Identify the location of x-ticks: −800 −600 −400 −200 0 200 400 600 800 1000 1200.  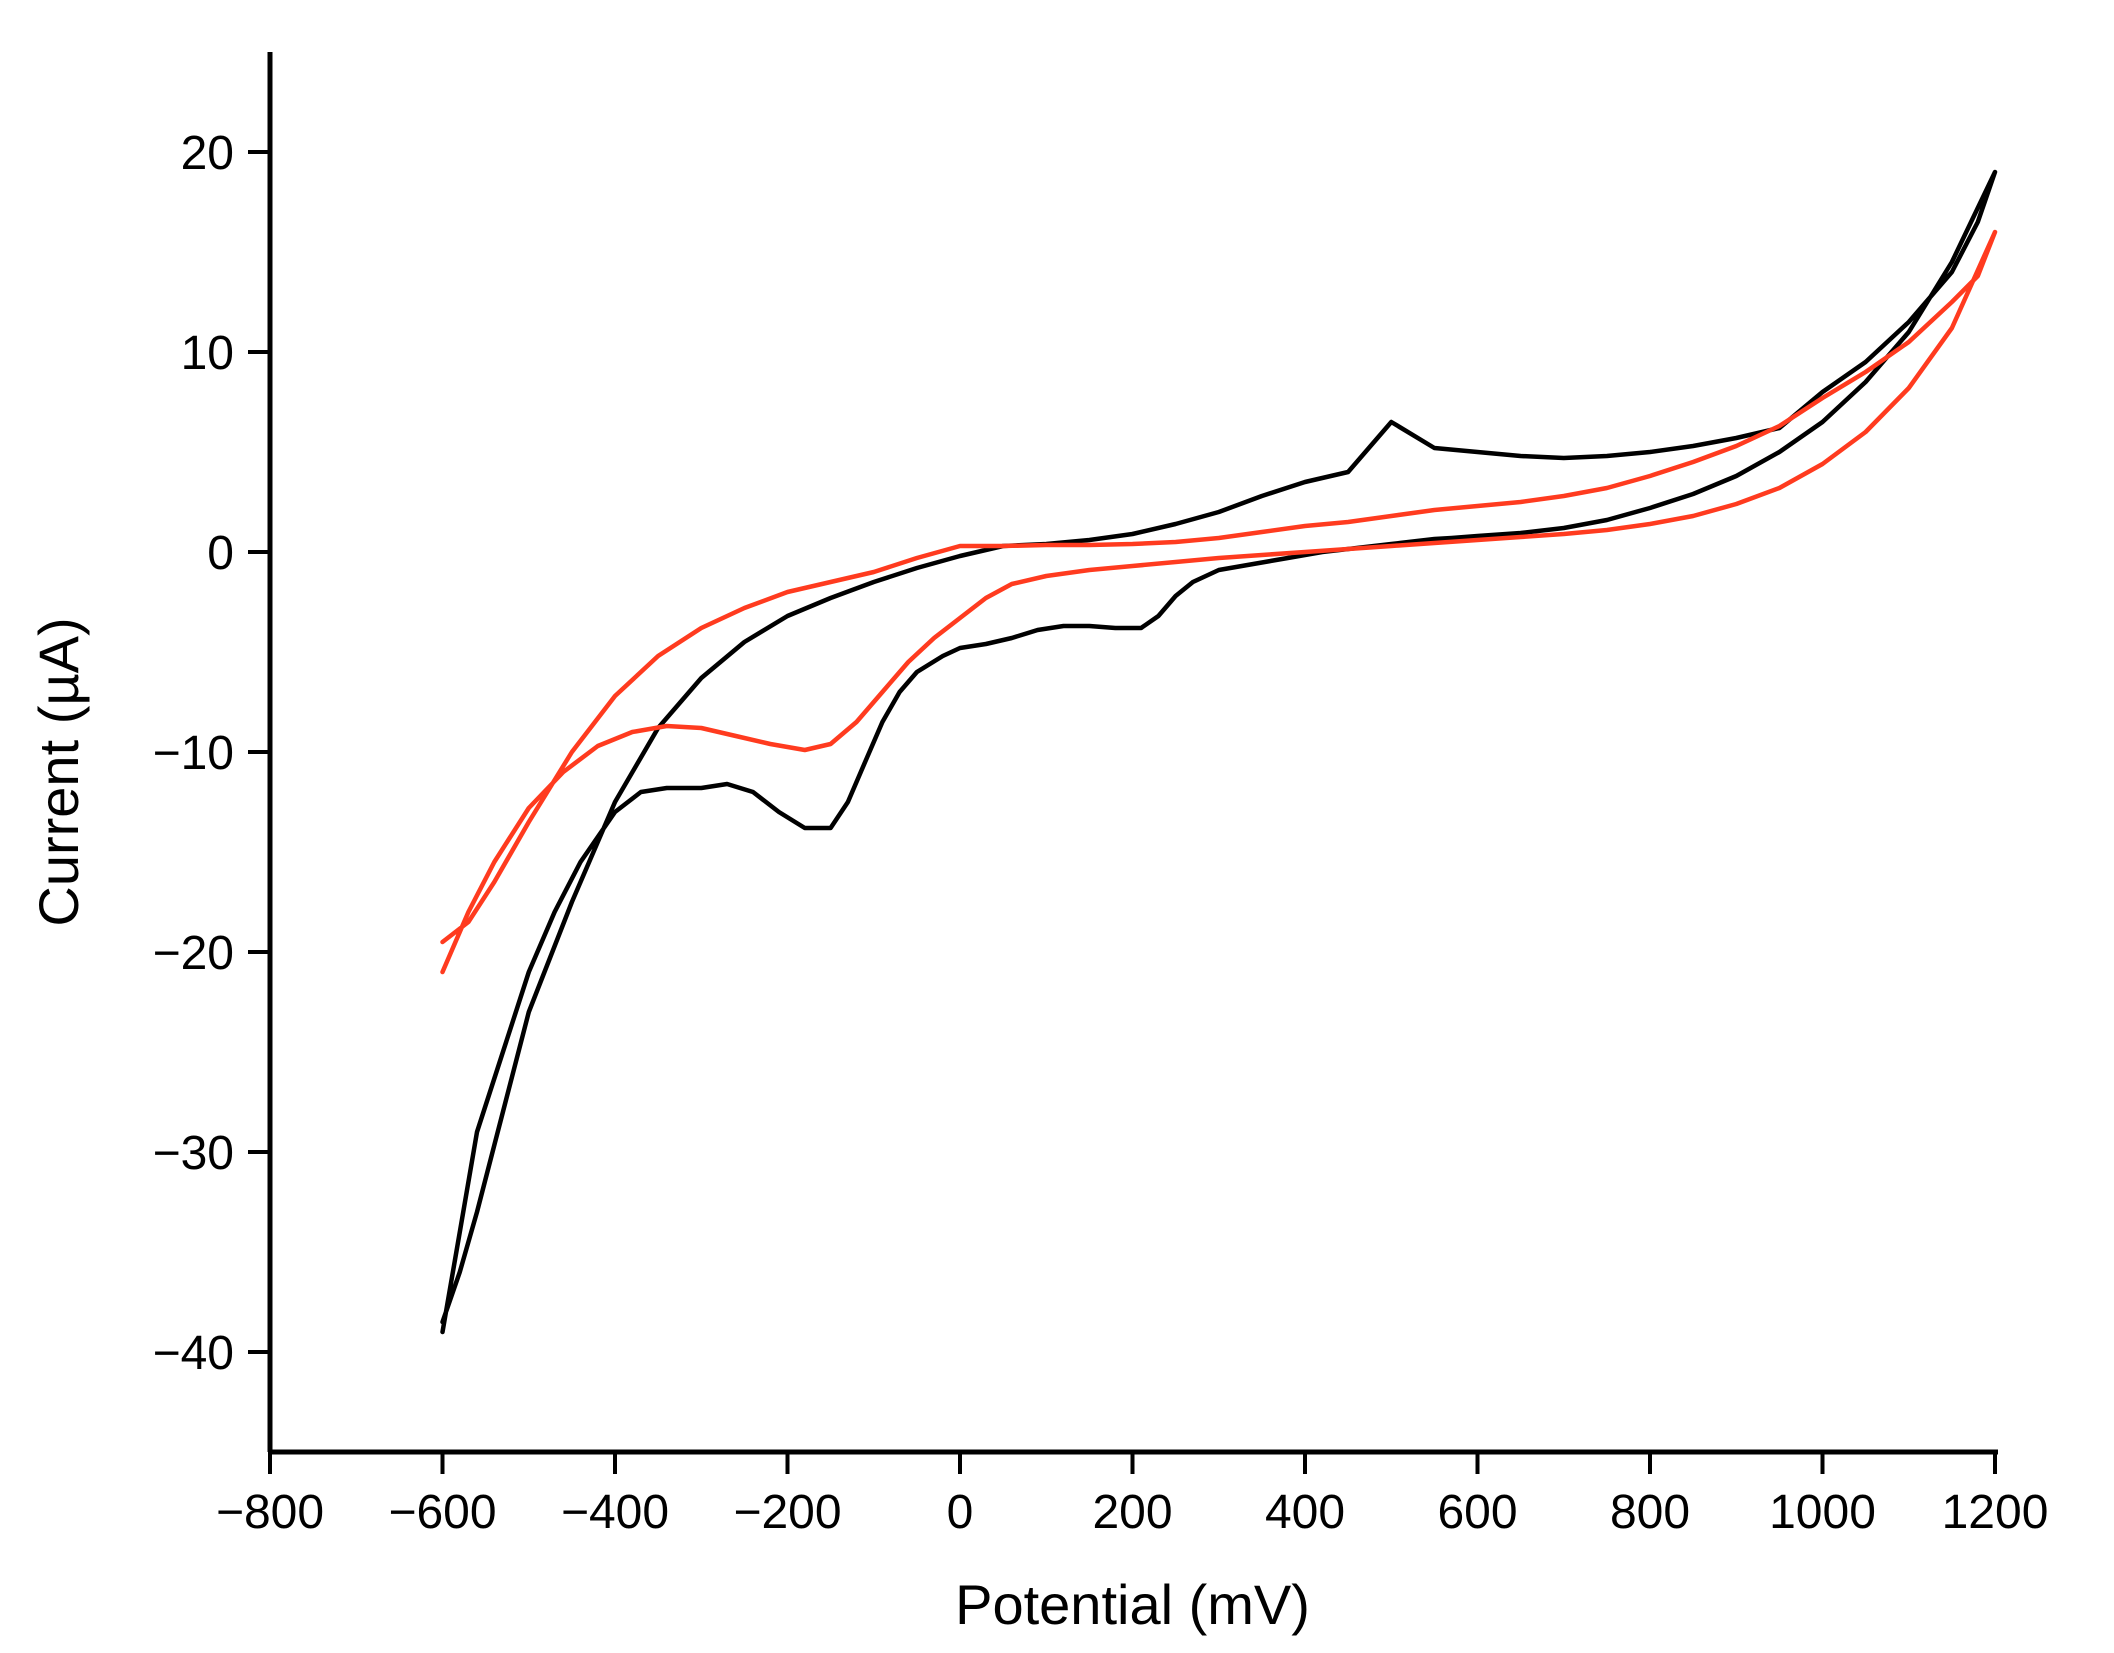
(1132, 1495).